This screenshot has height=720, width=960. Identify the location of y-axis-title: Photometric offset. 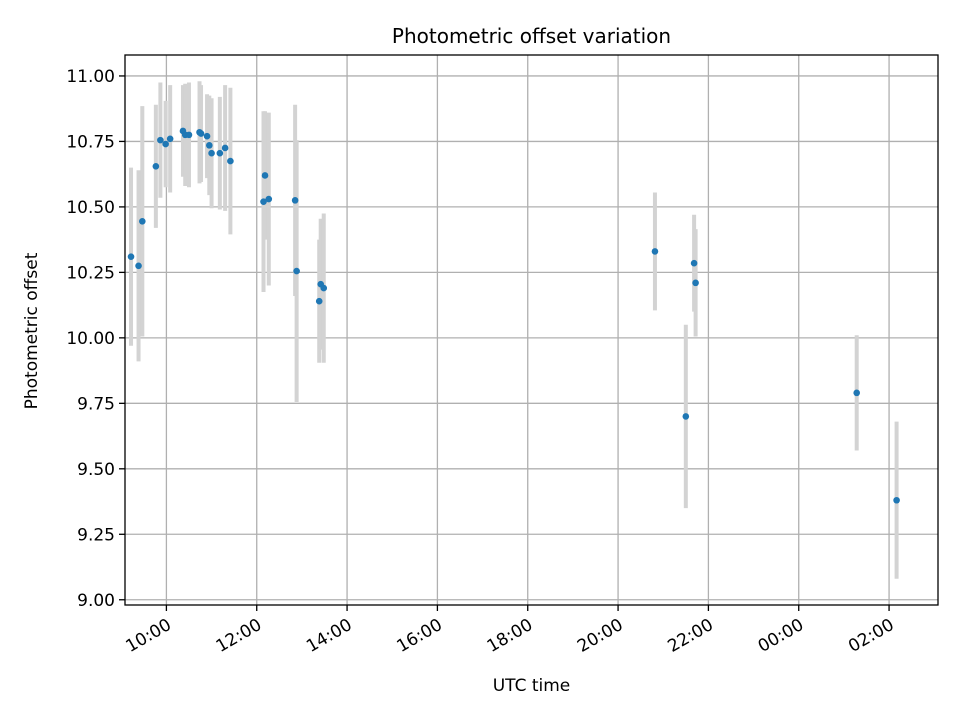
(32, 330).